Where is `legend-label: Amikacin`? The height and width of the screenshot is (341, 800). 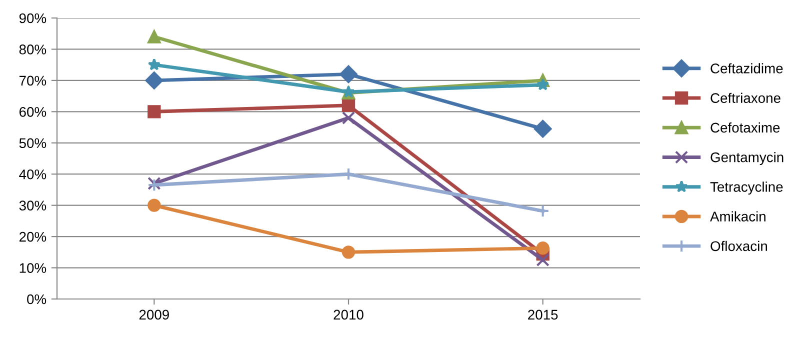 legend-label: Amikacin is located at coordinates (738, 216).